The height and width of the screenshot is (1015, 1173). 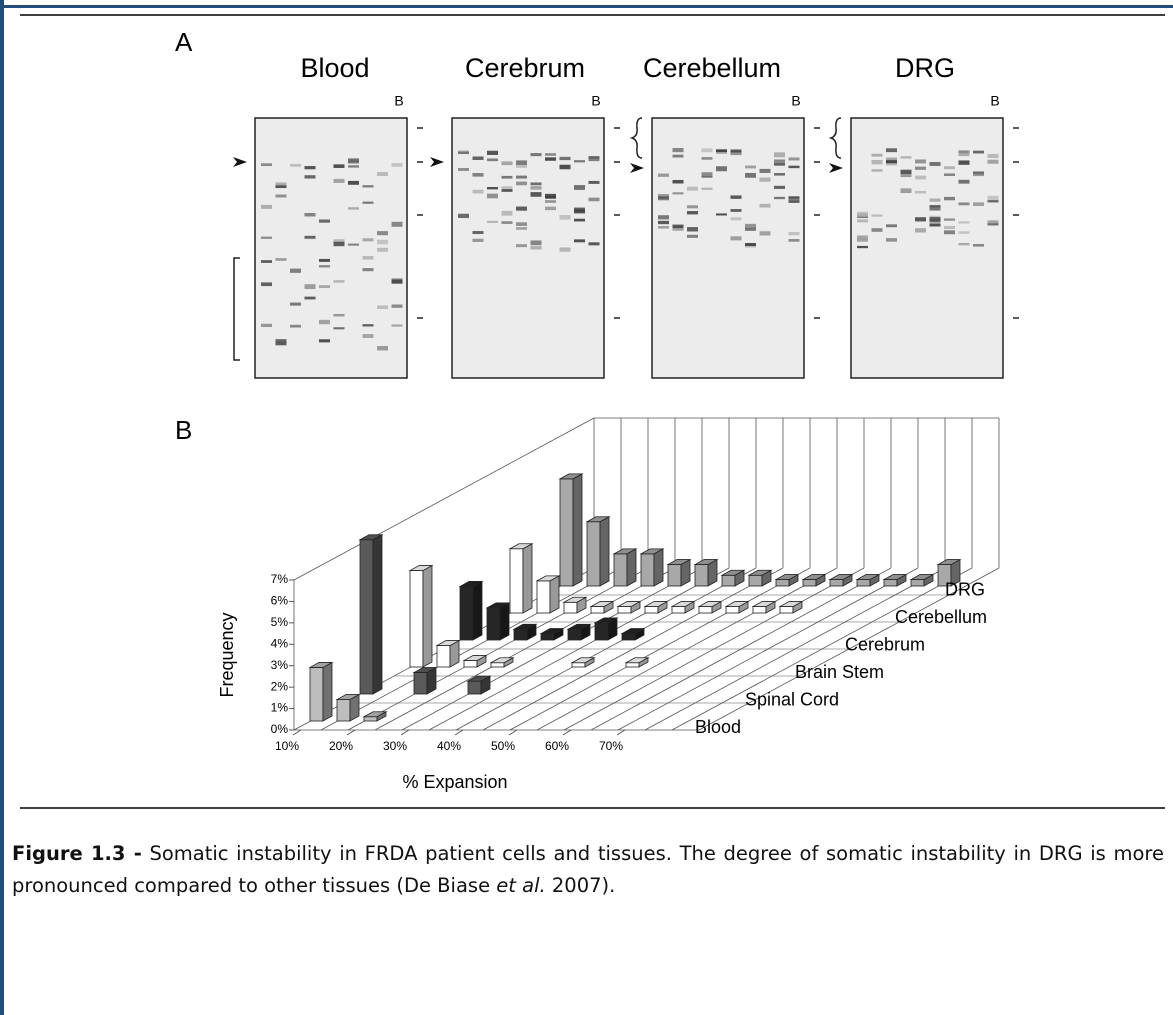 What do you see at coordinates (341, 746) in the screenshot?
I see `x-tick-label: 20%` at bounding box center [341, 746].